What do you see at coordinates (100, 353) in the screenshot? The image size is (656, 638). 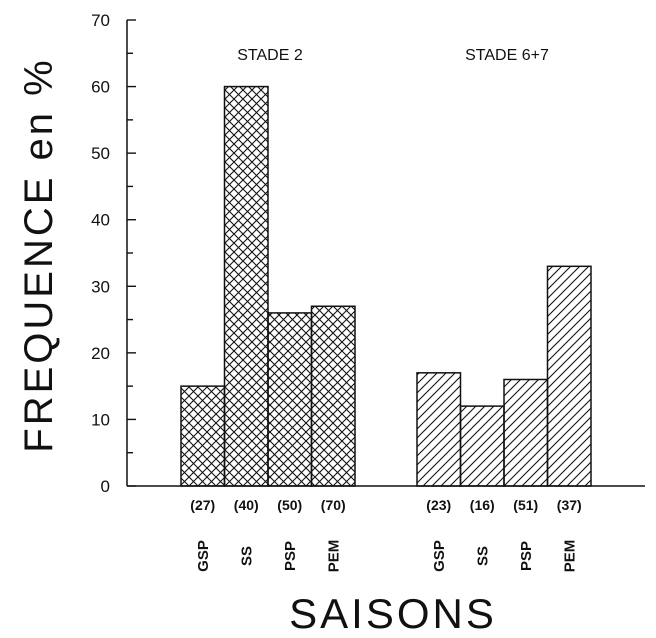 I see `y-tick-label: 20` at bounding box center [100, 353].